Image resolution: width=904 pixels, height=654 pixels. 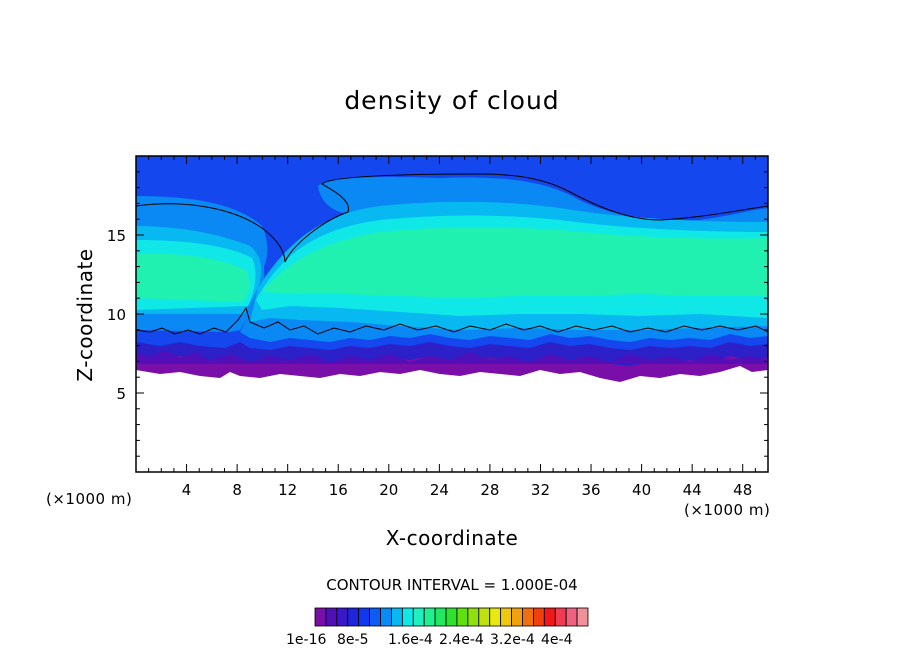 I want to click on colorbar-label: 1.6e-4, so click(x=410, y=640).